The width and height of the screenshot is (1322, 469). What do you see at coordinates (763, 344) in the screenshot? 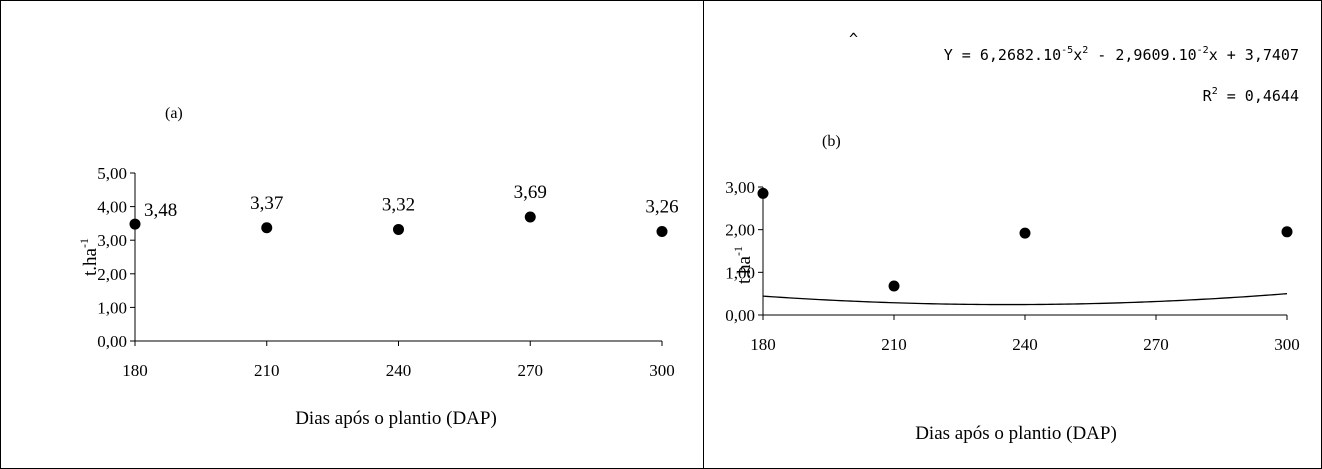
I see `panel-b-x-tick-label: 180` at bounding box center [763, 344].